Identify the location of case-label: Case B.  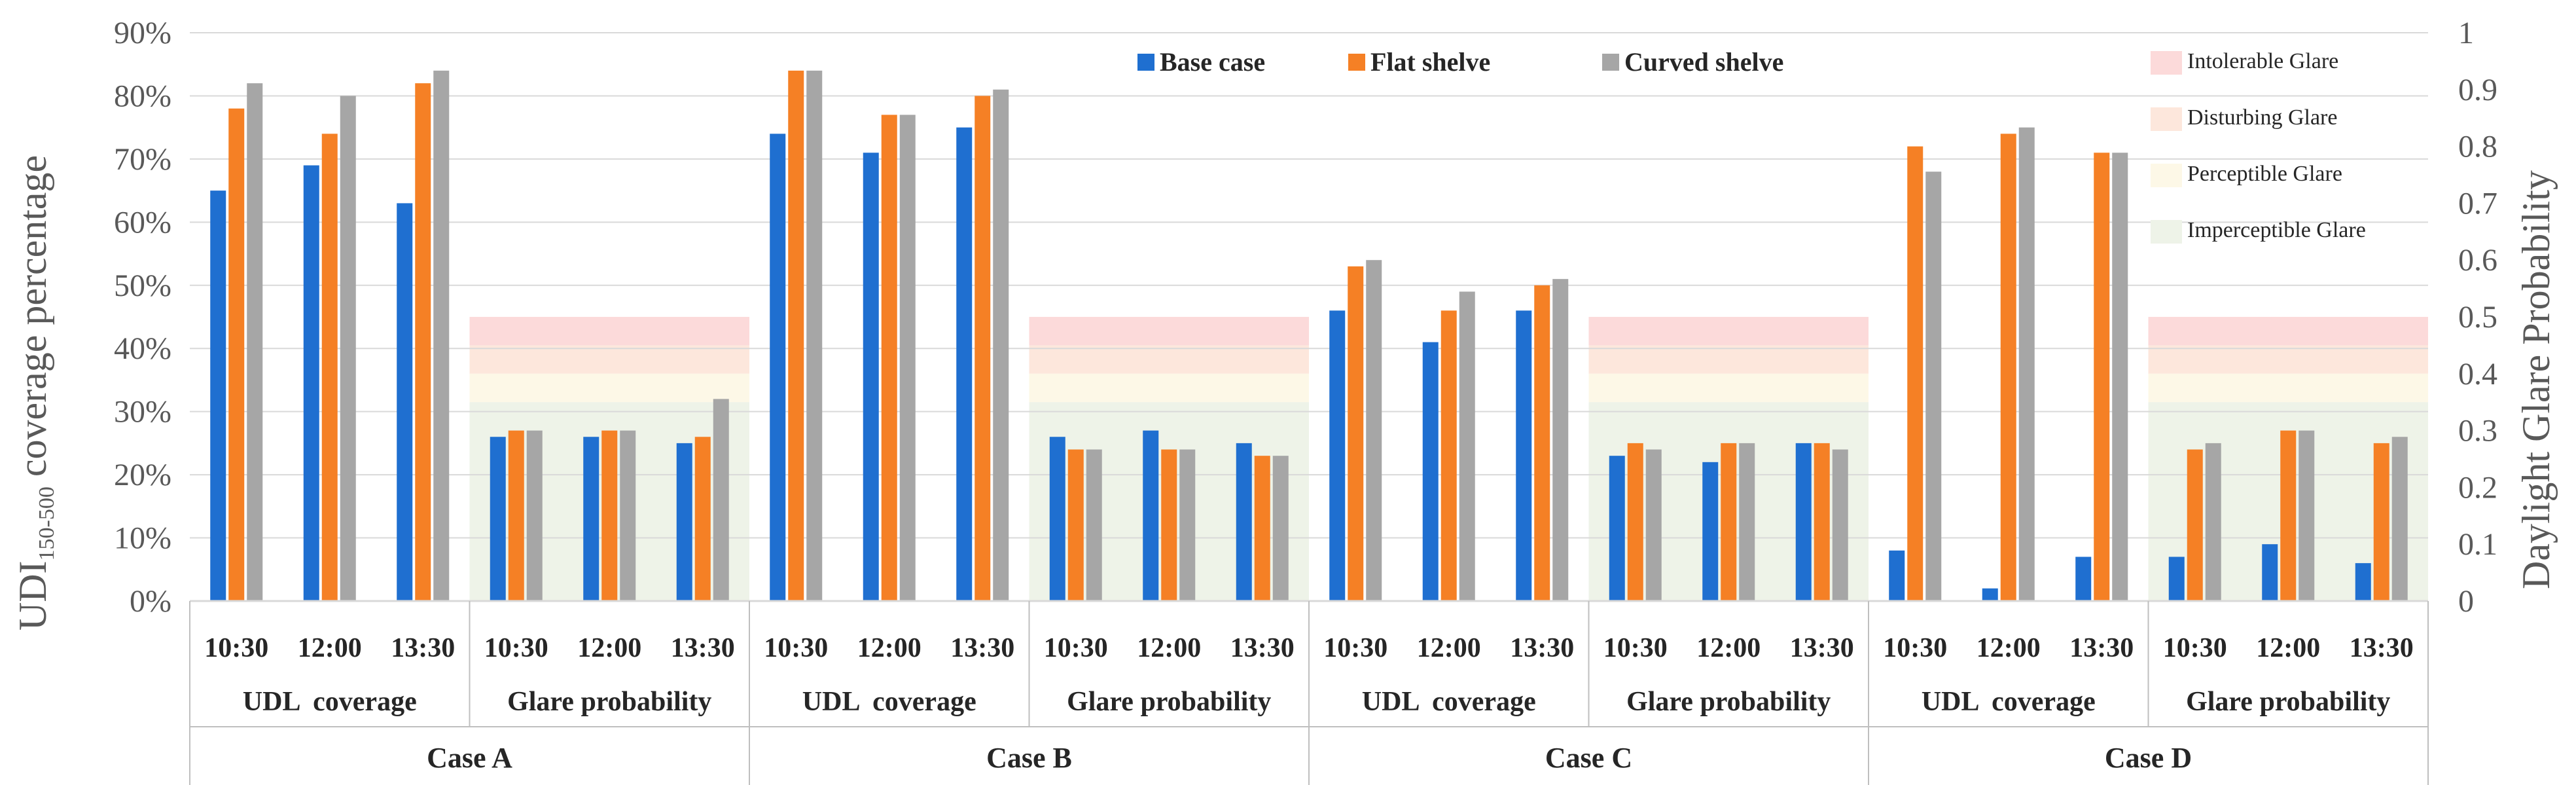
(1029, 758).